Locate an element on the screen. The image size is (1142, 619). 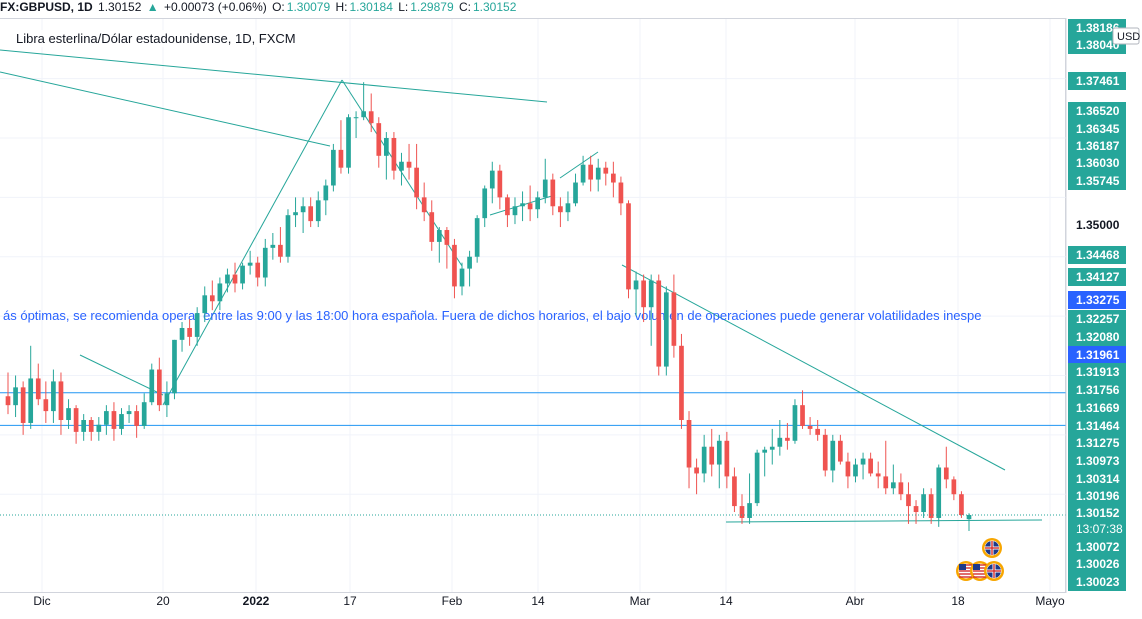
price-label: 1.36030 is located at coordinates (1097, 163).